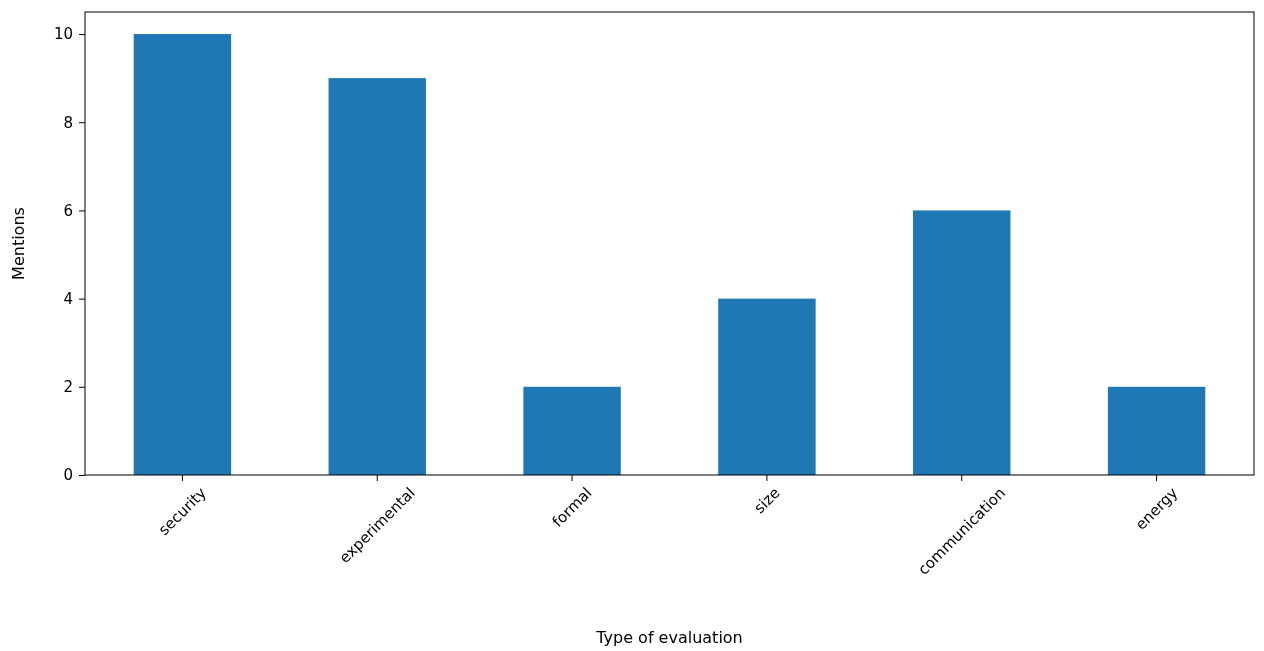 Image resolution: width=1264 pixels, height=651 pixels. Describe the element at coordinates (68, 475) in the screenshot. I see `y-tick-label: 0` at that location.